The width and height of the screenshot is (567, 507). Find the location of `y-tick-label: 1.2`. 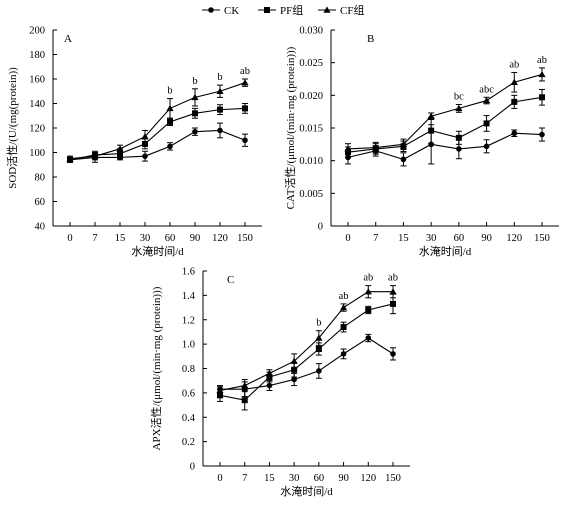

y-tick-label: 1.2 is located at coordinates (188, 320).